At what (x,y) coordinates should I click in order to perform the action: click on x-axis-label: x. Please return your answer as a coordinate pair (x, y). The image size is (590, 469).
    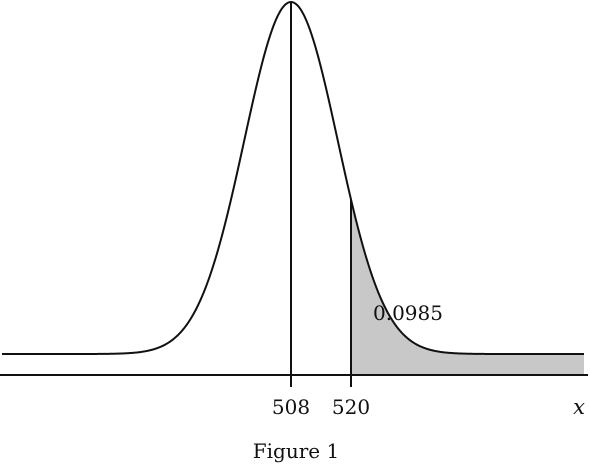
    Looking at the image, I should click on (579, 407).